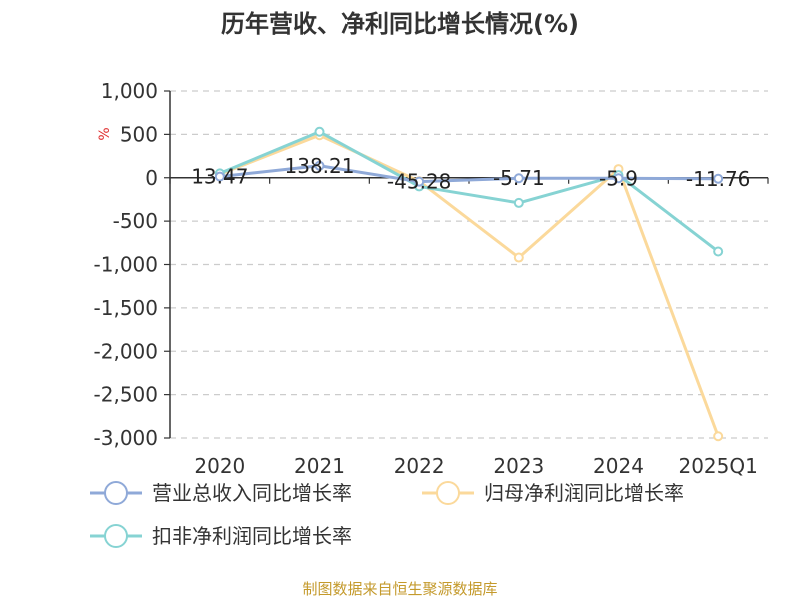 Image resolution: width=800 pixels, height=600 pixels. Describe the element at coordinates (105, 133) in the screenshot. I see `y-axis-unit: %` at that location.